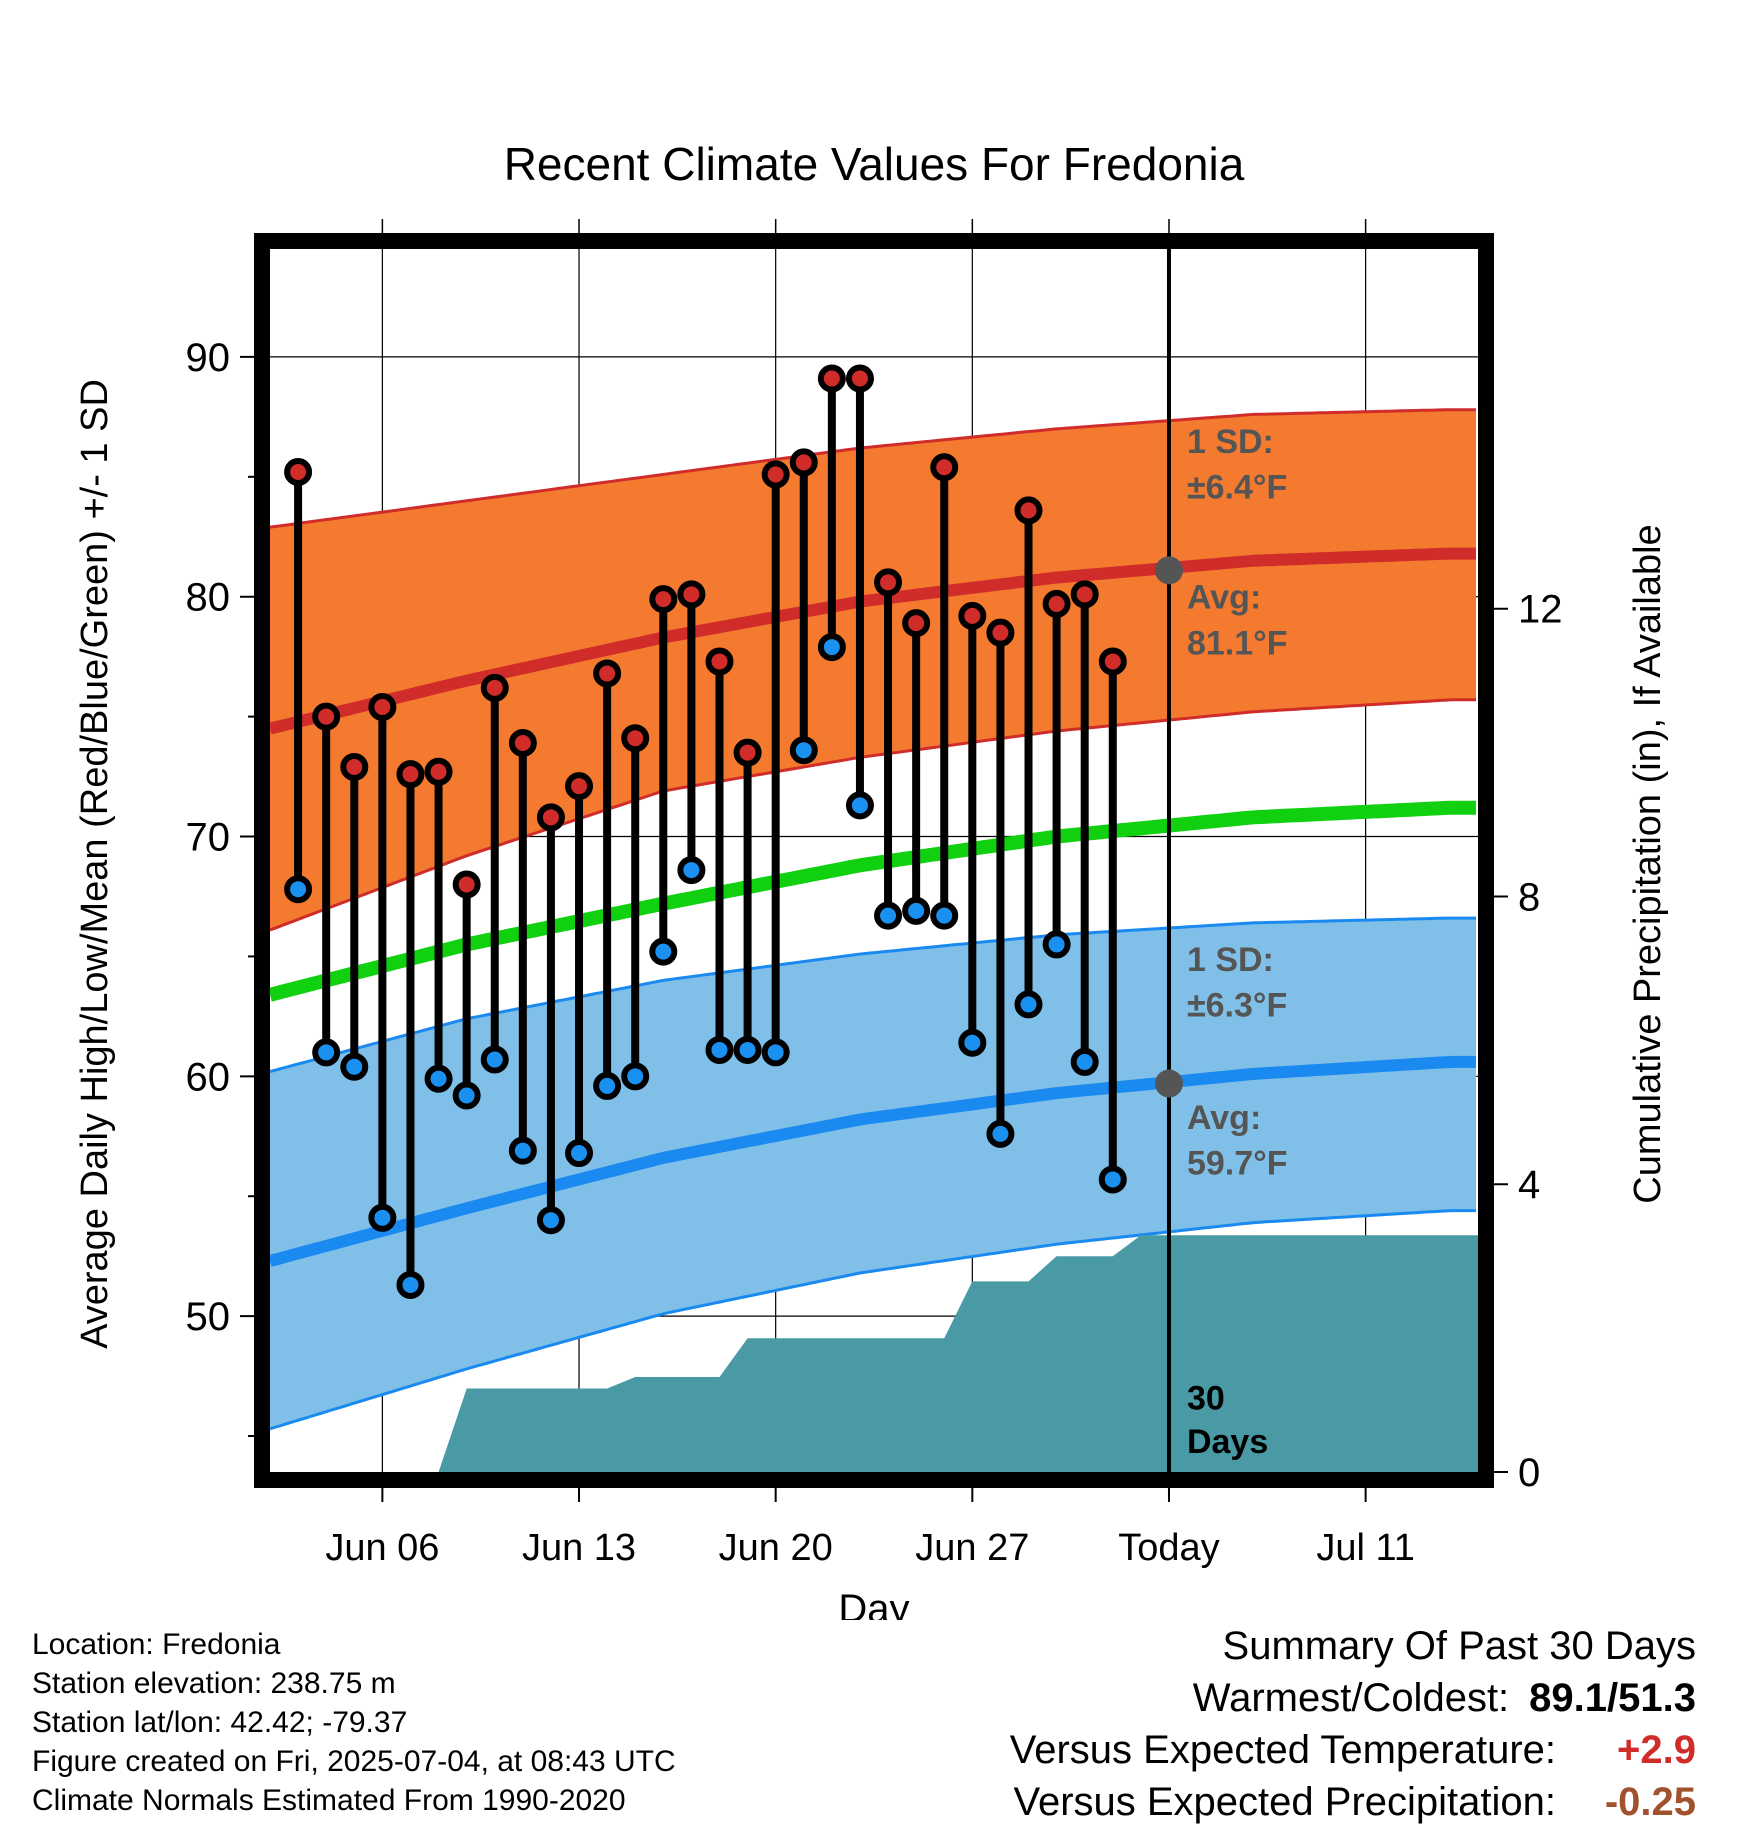 Image resolution: width=1748 pixels, height=1828 pixels. I want to click on info-latlon: Station lat/lon: 42.42; -79.37, so click(220, 1722).